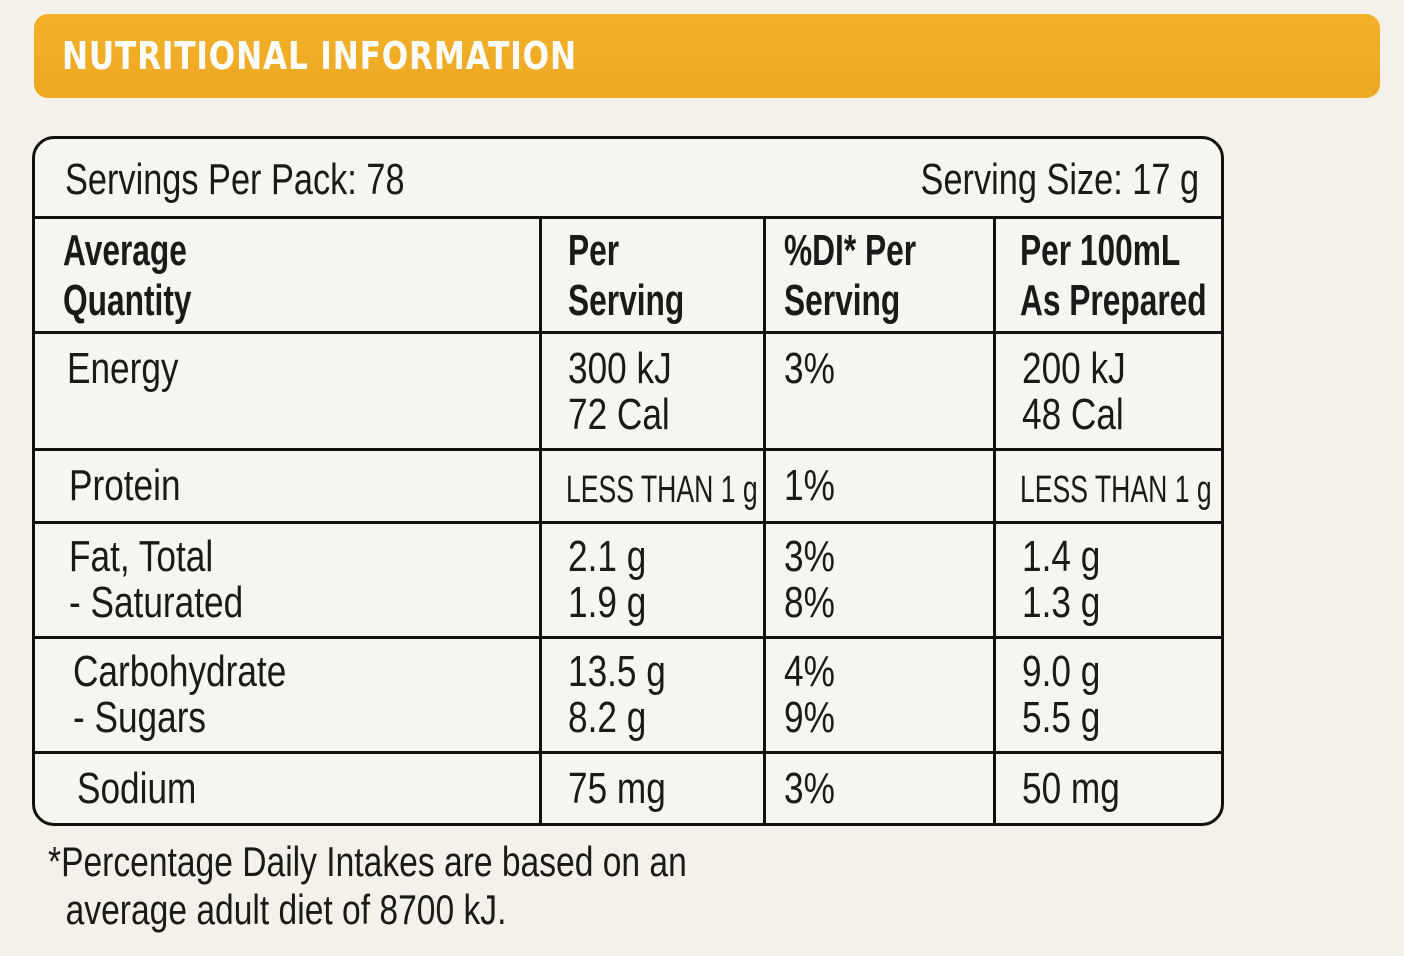 This screenshot has height=956, width=1404. I want to click on table-row: Protein LESS THAN 1 g 1% LESS THAN 1 g, so click(628, 486).